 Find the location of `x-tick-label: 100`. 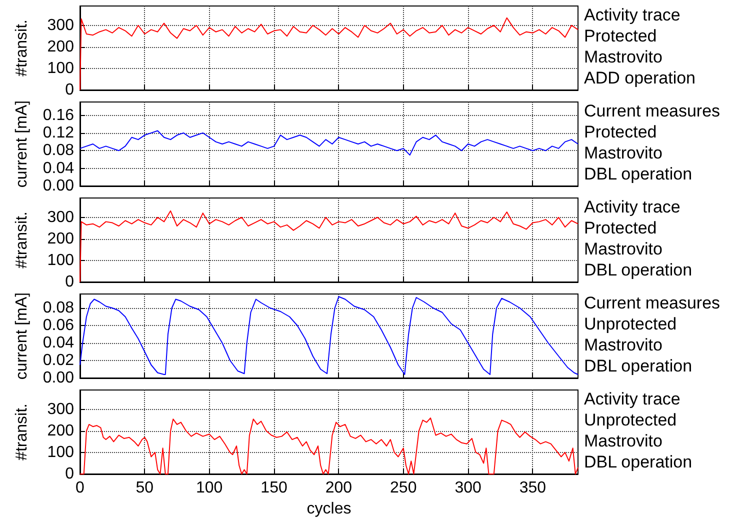

x-tick-label: 100 is located at coordinates (209, 488).